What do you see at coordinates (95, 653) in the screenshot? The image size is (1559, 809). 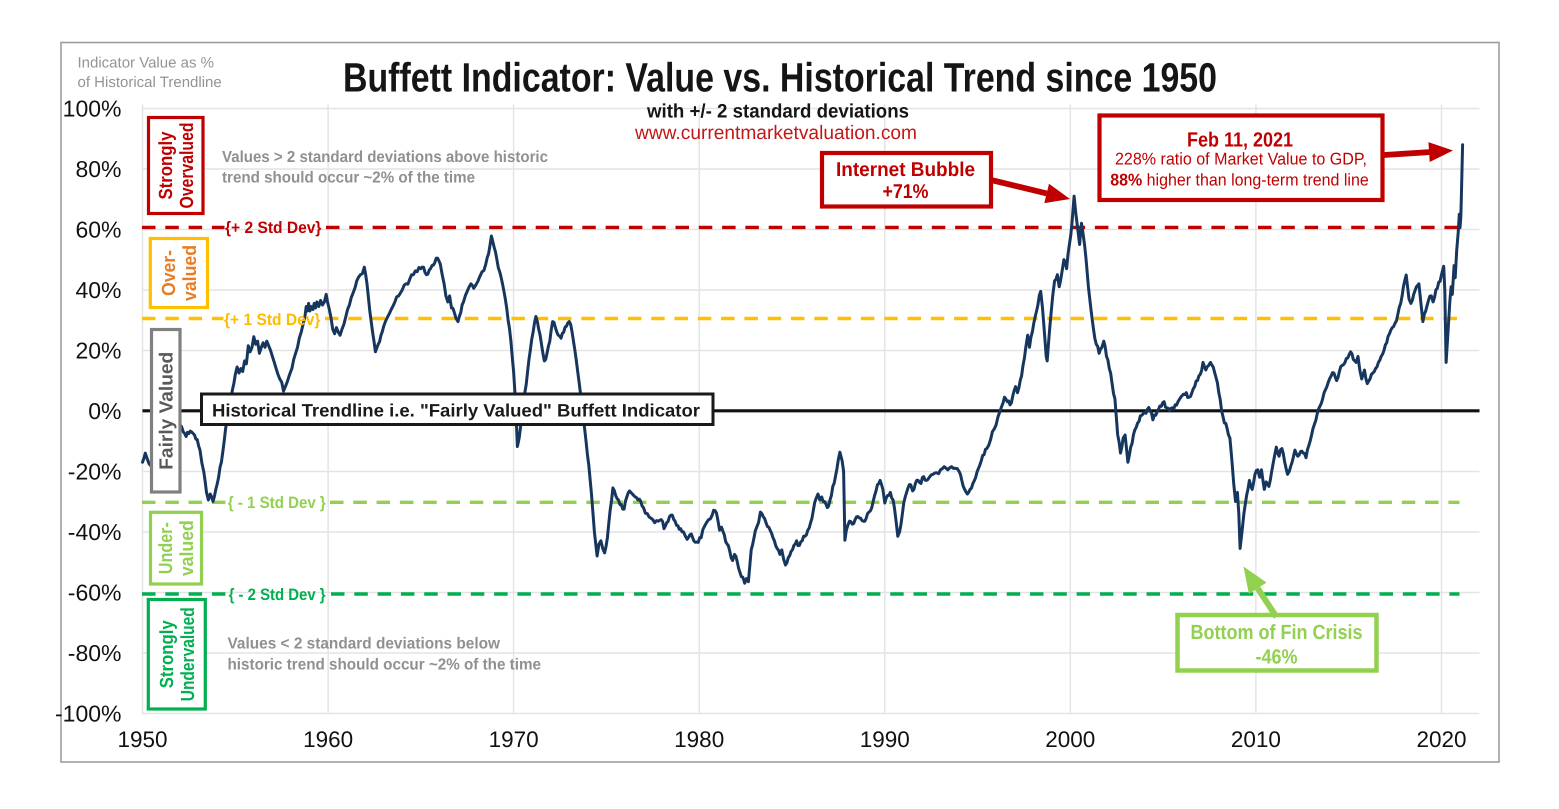 I see `svg-text: -80%` at bounding box center [95, 653].